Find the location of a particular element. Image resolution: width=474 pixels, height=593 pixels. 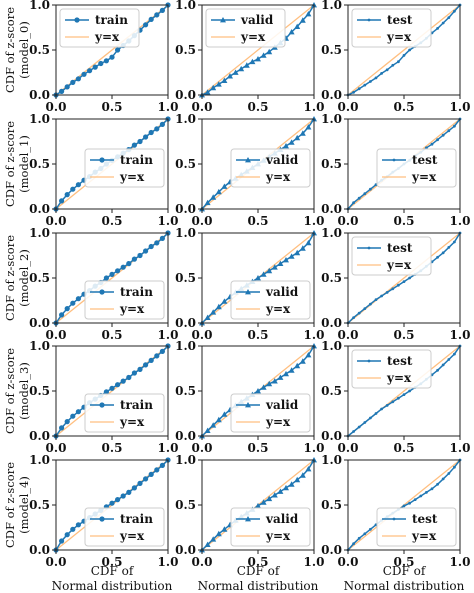

legend: train y=x is located at coordinates (124, 413).